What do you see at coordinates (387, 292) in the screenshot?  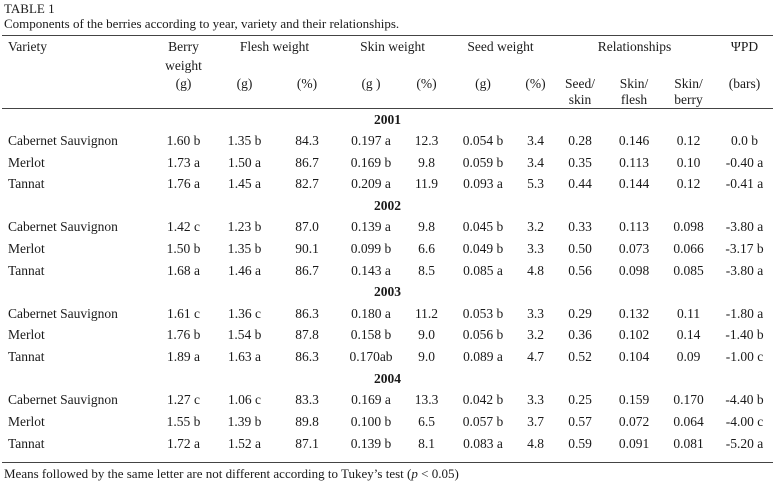 I see `year-heading: 2003` at bounding box center [387, 292].